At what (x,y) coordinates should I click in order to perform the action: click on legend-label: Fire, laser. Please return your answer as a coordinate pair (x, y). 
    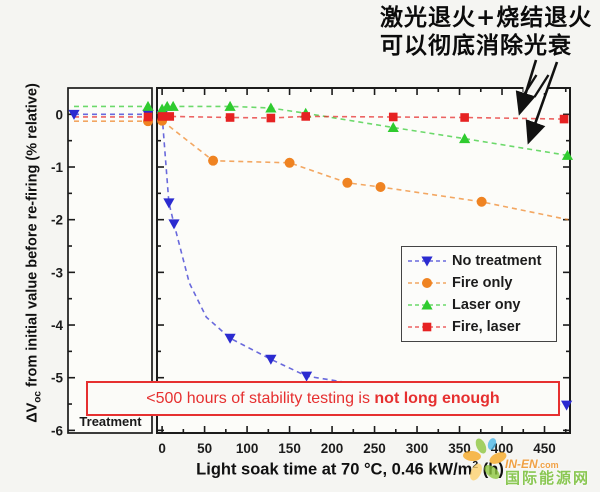
    Looking at the image, I should click on (486, 327).